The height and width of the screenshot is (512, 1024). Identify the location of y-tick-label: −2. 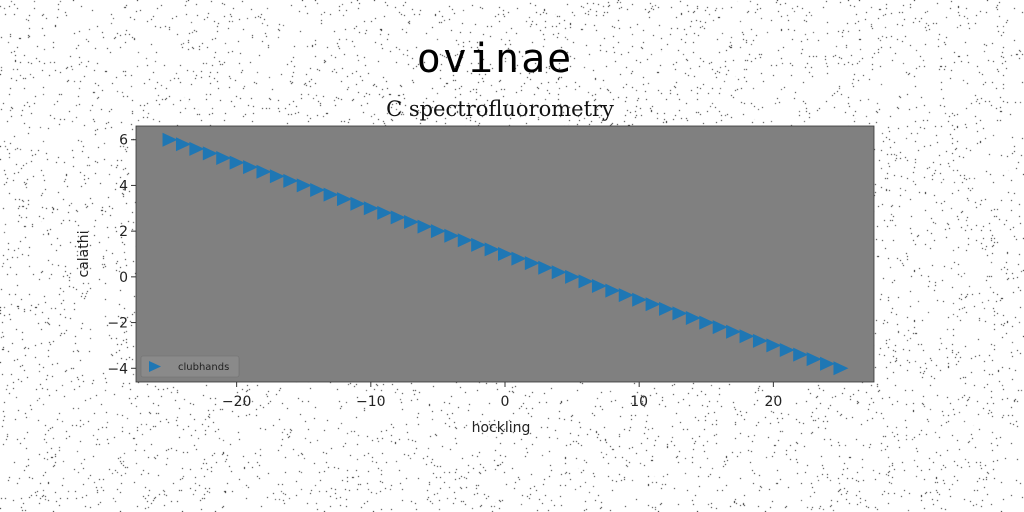
(117, 324).